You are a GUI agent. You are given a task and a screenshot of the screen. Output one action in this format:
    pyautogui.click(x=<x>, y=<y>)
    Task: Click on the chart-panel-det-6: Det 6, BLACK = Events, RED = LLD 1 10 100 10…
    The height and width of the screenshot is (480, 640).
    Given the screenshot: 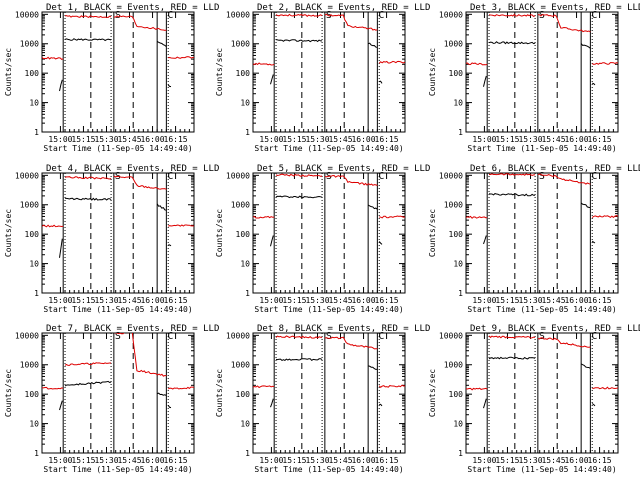 What is the action you would take?
    pyautogui.click(x=534, y=239)
    